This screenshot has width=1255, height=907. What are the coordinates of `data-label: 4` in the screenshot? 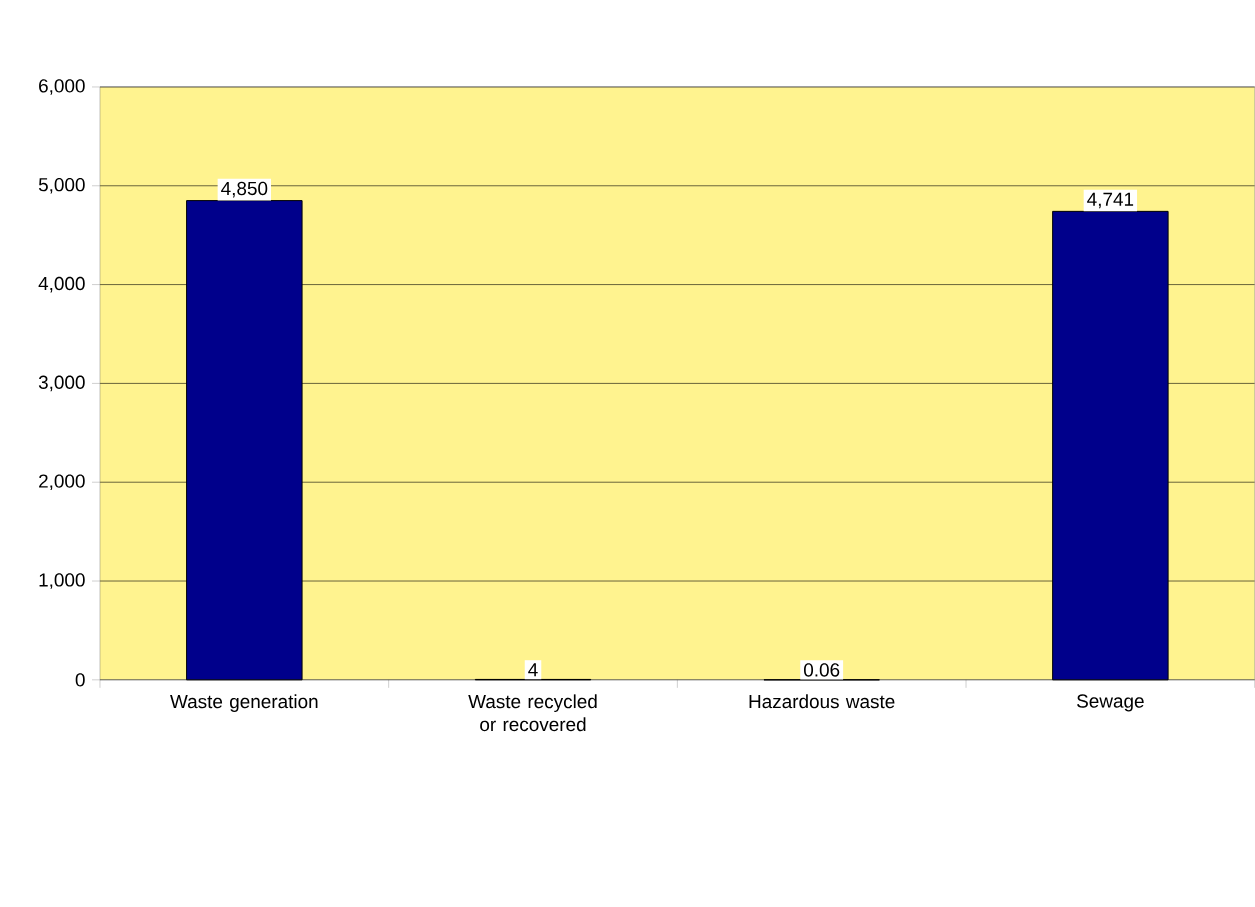 It's located at (533, 670).